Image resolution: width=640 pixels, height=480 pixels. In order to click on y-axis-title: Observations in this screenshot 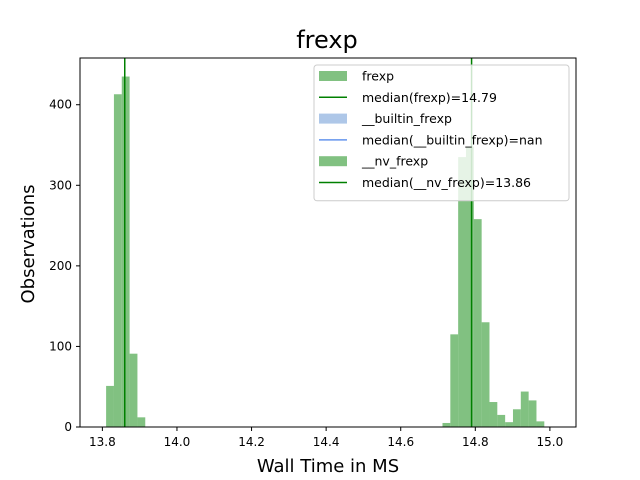, I will do `click(28, 244)`.